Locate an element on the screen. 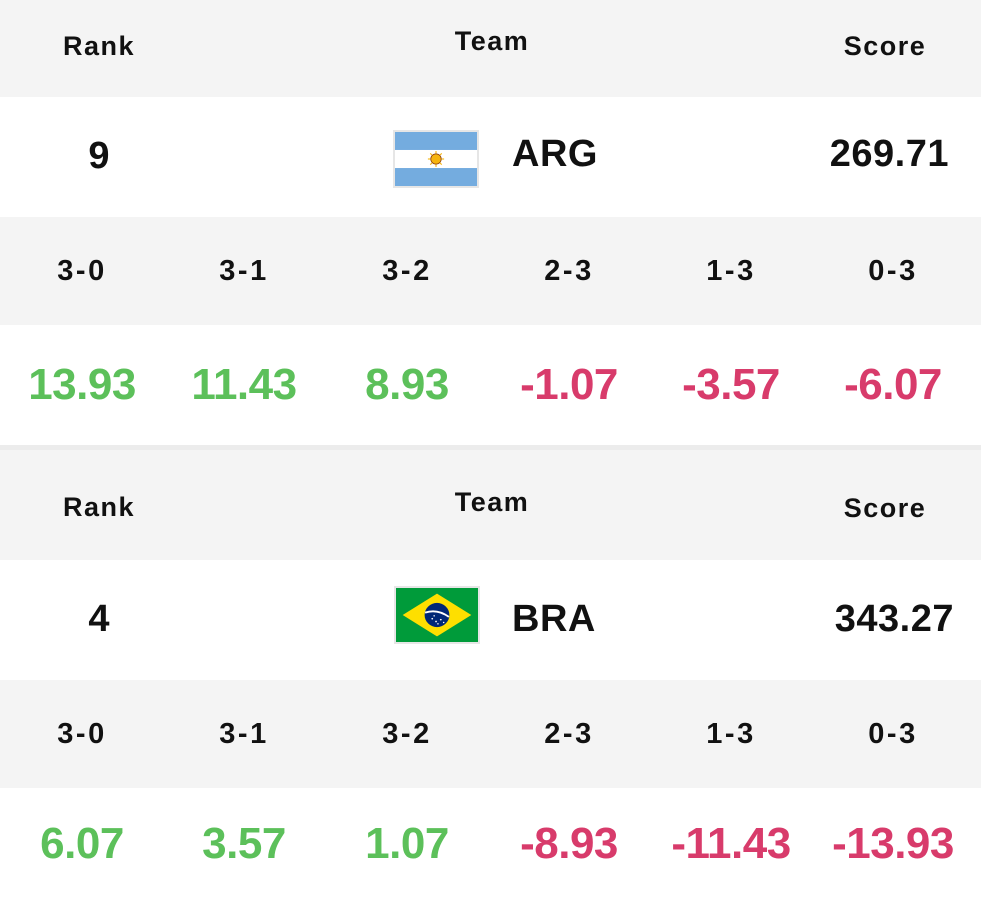 Image resolution: width=981 pixels, height=899 pixels. team-row: 9 ARG 269.71 is located at coordinates (490, 157).